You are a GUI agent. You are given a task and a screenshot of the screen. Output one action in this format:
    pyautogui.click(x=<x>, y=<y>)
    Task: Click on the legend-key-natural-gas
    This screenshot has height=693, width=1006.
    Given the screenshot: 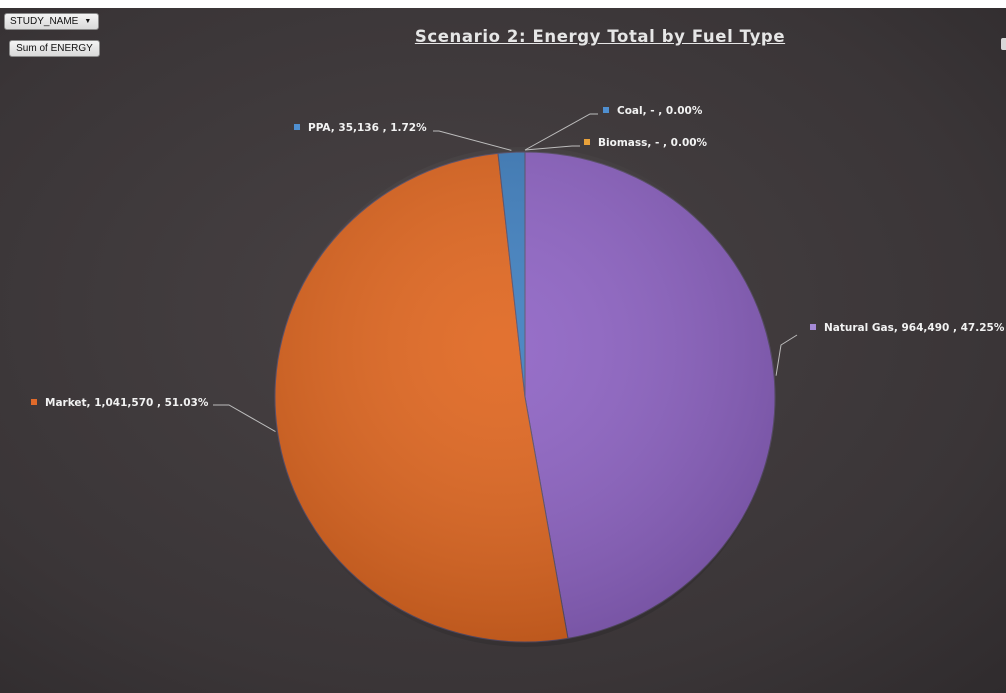 What is the action you would take?
    pyautogui.click(x=813, y=327)
    